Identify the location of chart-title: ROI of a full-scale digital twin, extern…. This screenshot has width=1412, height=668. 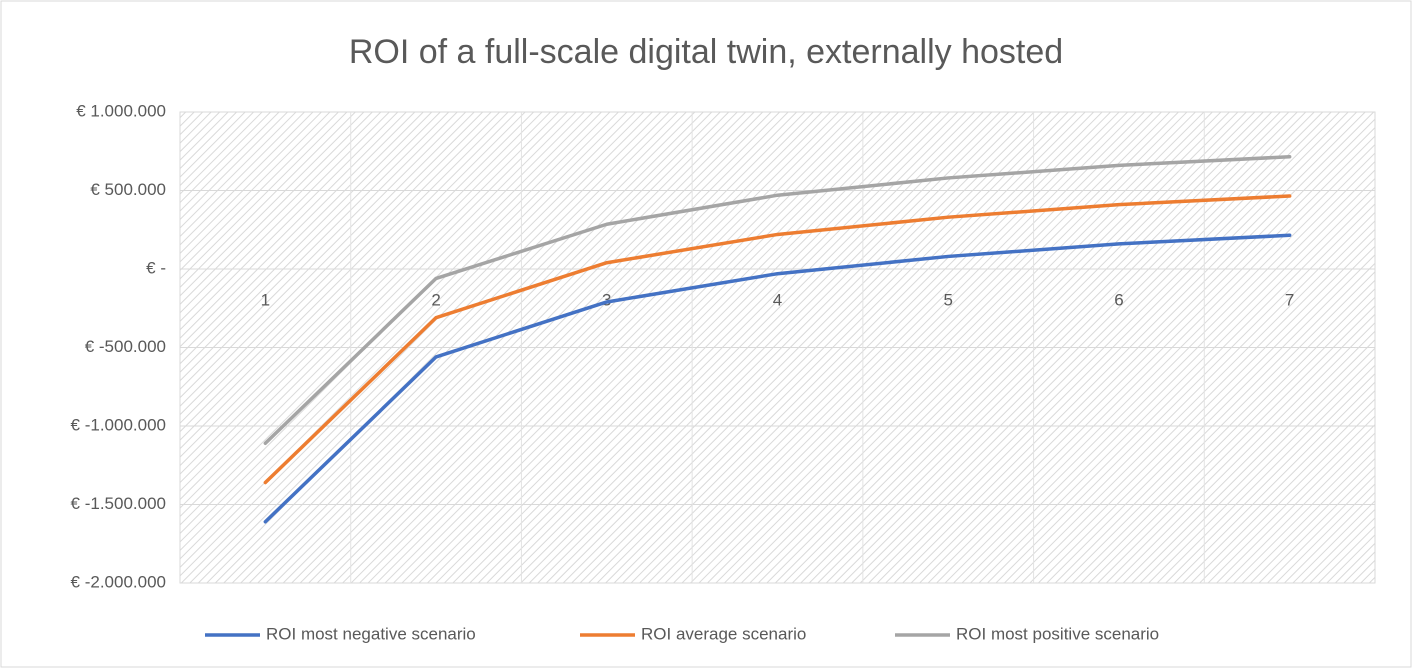
(706, 52).